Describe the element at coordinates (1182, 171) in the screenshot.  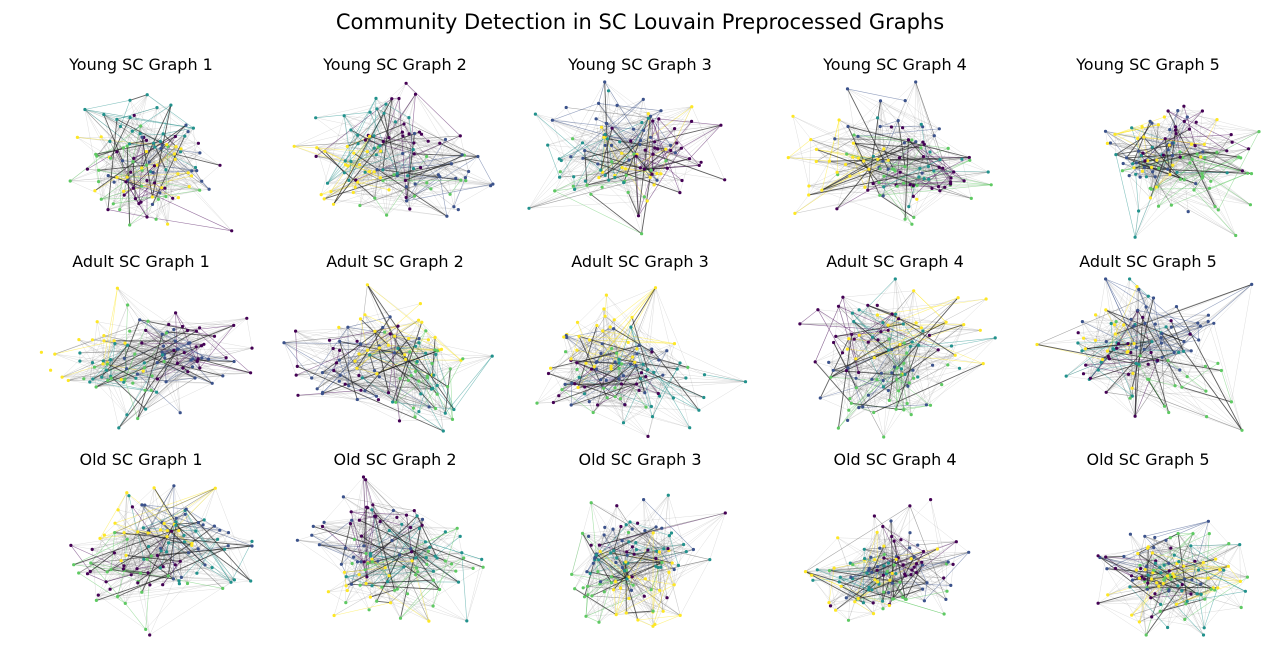
I see `node-layer` at that location.